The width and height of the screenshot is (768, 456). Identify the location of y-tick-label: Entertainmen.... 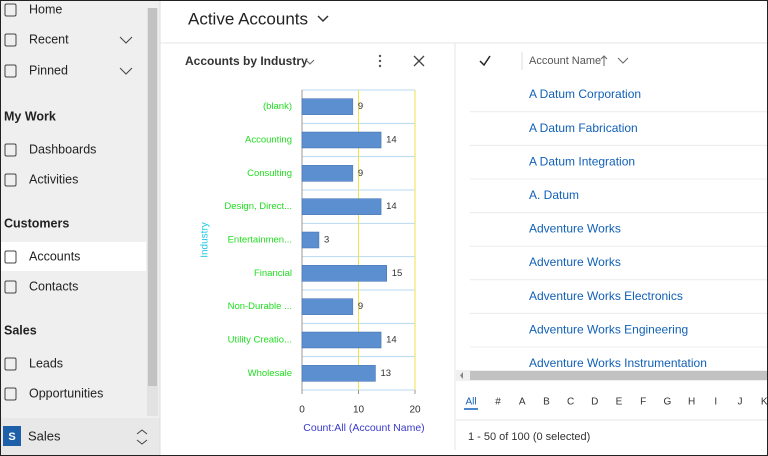
(260, 240).